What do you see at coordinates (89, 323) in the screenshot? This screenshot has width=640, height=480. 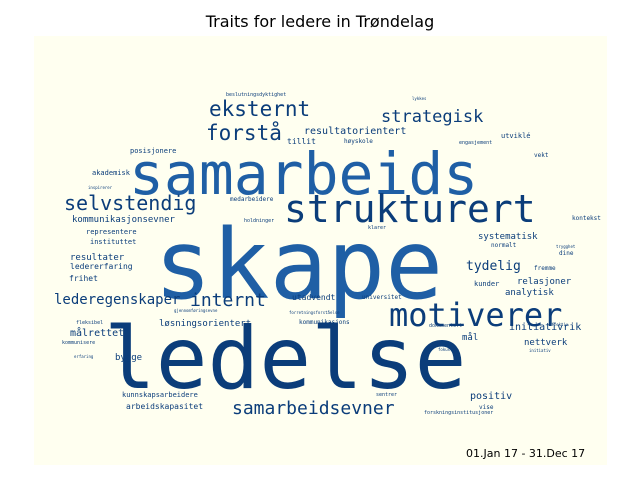 I see `cloud-word: fleksibel` at bounding box center [89, 323].